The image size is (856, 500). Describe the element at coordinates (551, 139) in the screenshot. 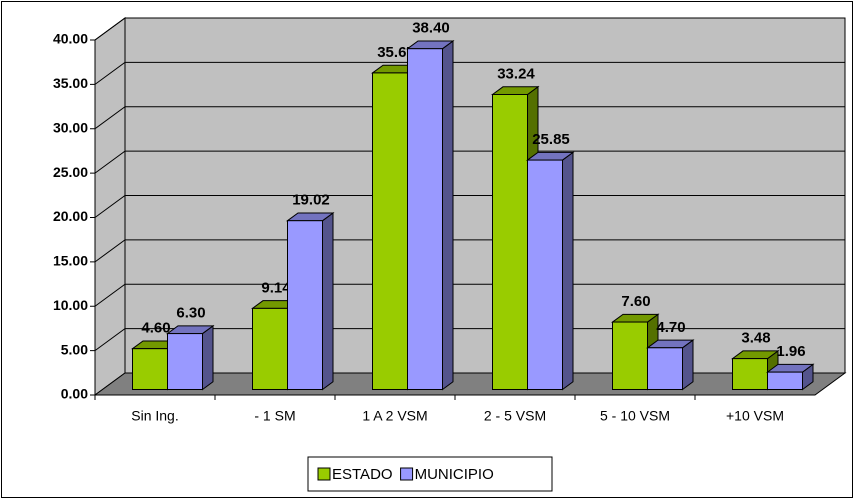

I see `data-label: 25.85` at that location.